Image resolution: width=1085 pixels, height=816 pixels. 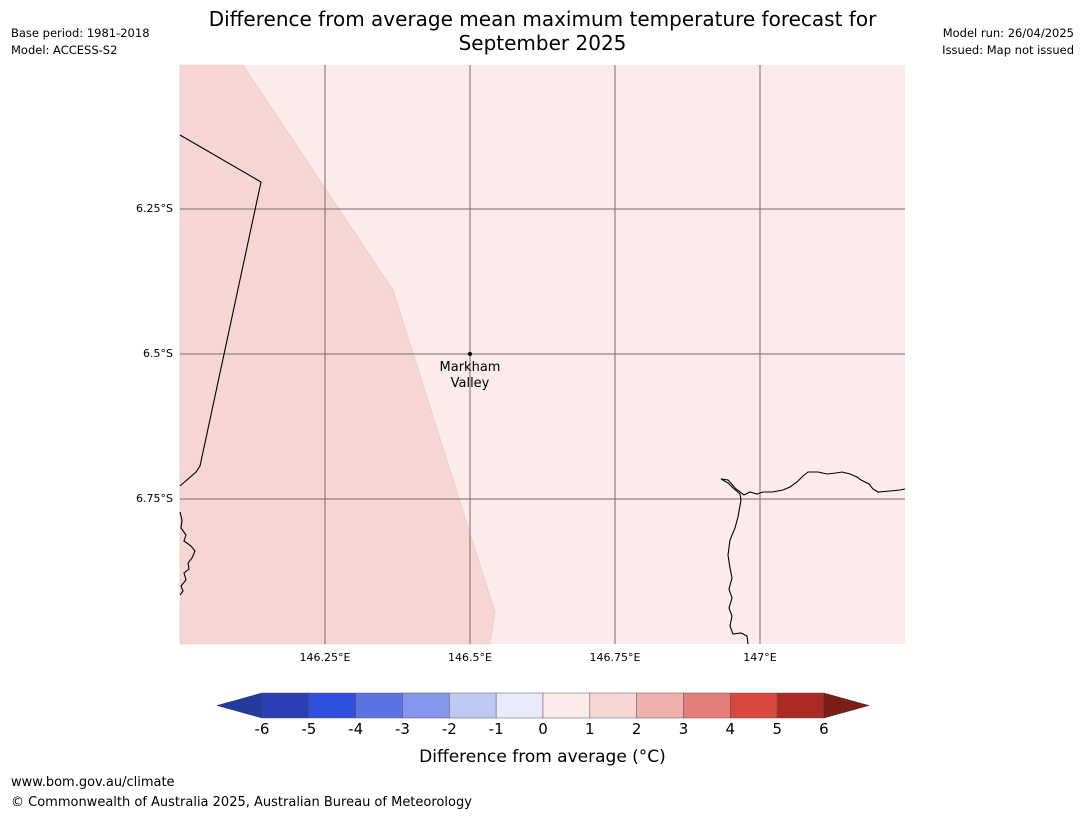 I want to click on colorbar-ticks: -6 -5 -4 -3 -2 -1 0 1 2 3 4 5 6, so click(x=542, y=730).